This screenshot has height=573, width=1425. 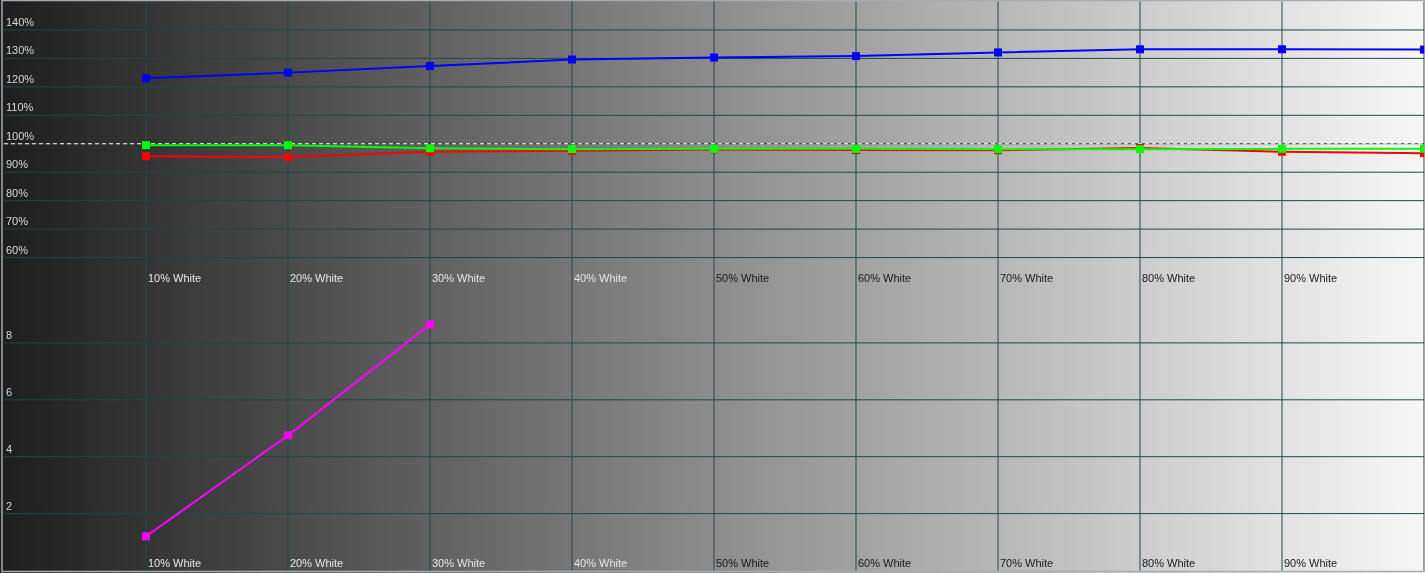 What do you see at coordinates (20, 107) in the screenshot?
I see `y-tick-label: 110%` at bounding box center [20, 107].